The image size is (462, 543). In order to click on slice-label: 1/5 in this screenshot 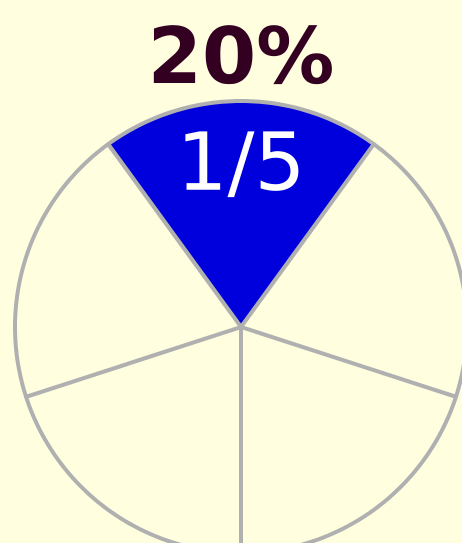, I will do `click(241, 164)`.